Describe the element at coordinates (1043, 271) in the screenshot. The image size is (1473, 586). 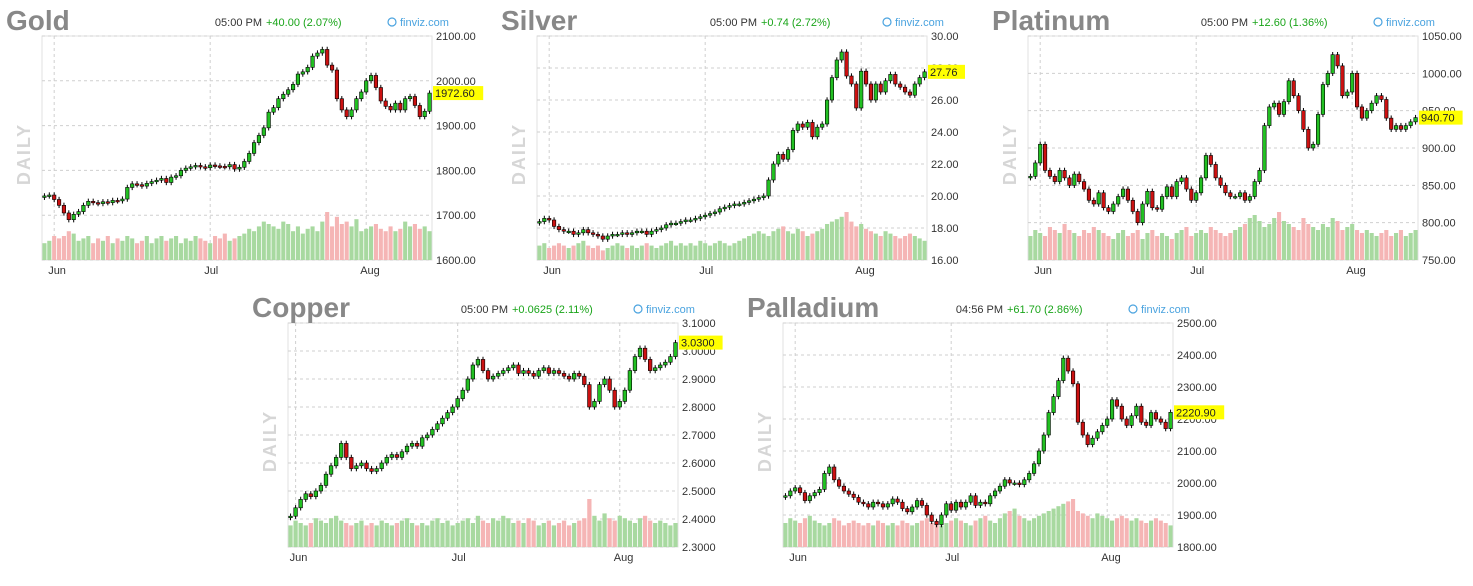
I see `x-tick-label: Jun` at that location.